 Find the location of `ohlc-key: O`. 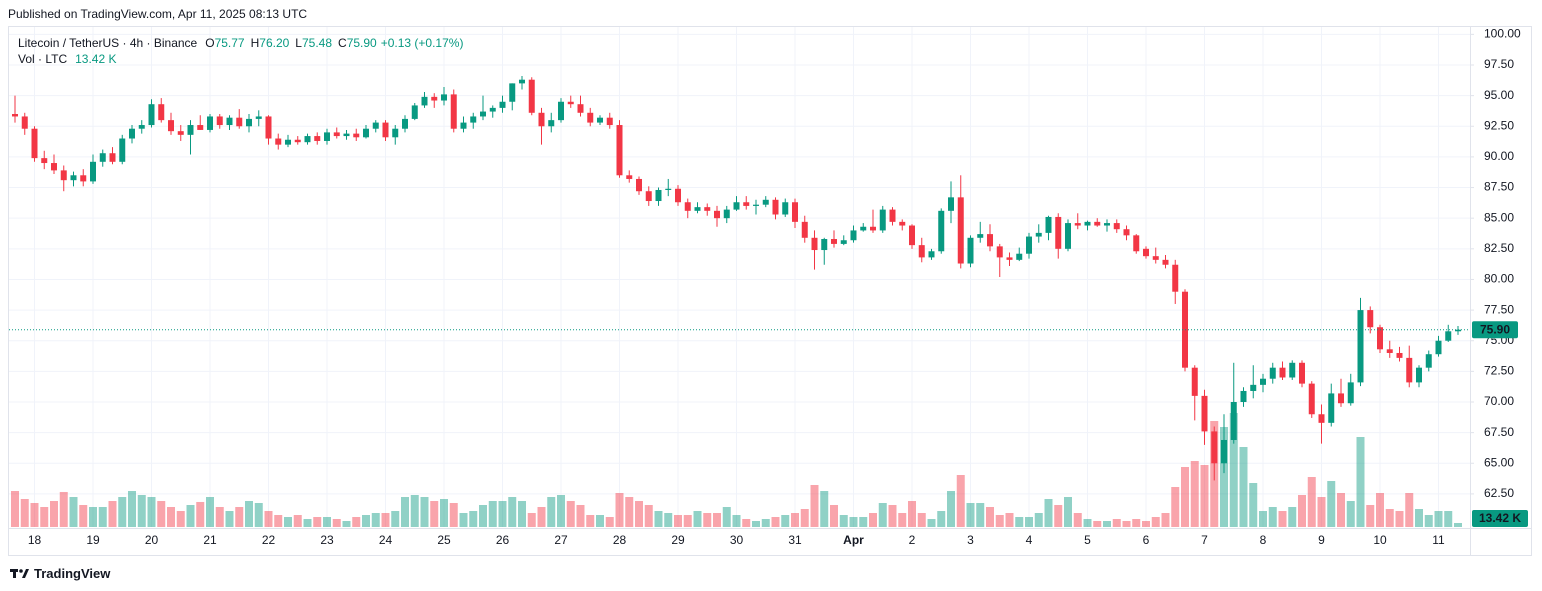

ohlc-key: O is located at coordinates (210, 43).